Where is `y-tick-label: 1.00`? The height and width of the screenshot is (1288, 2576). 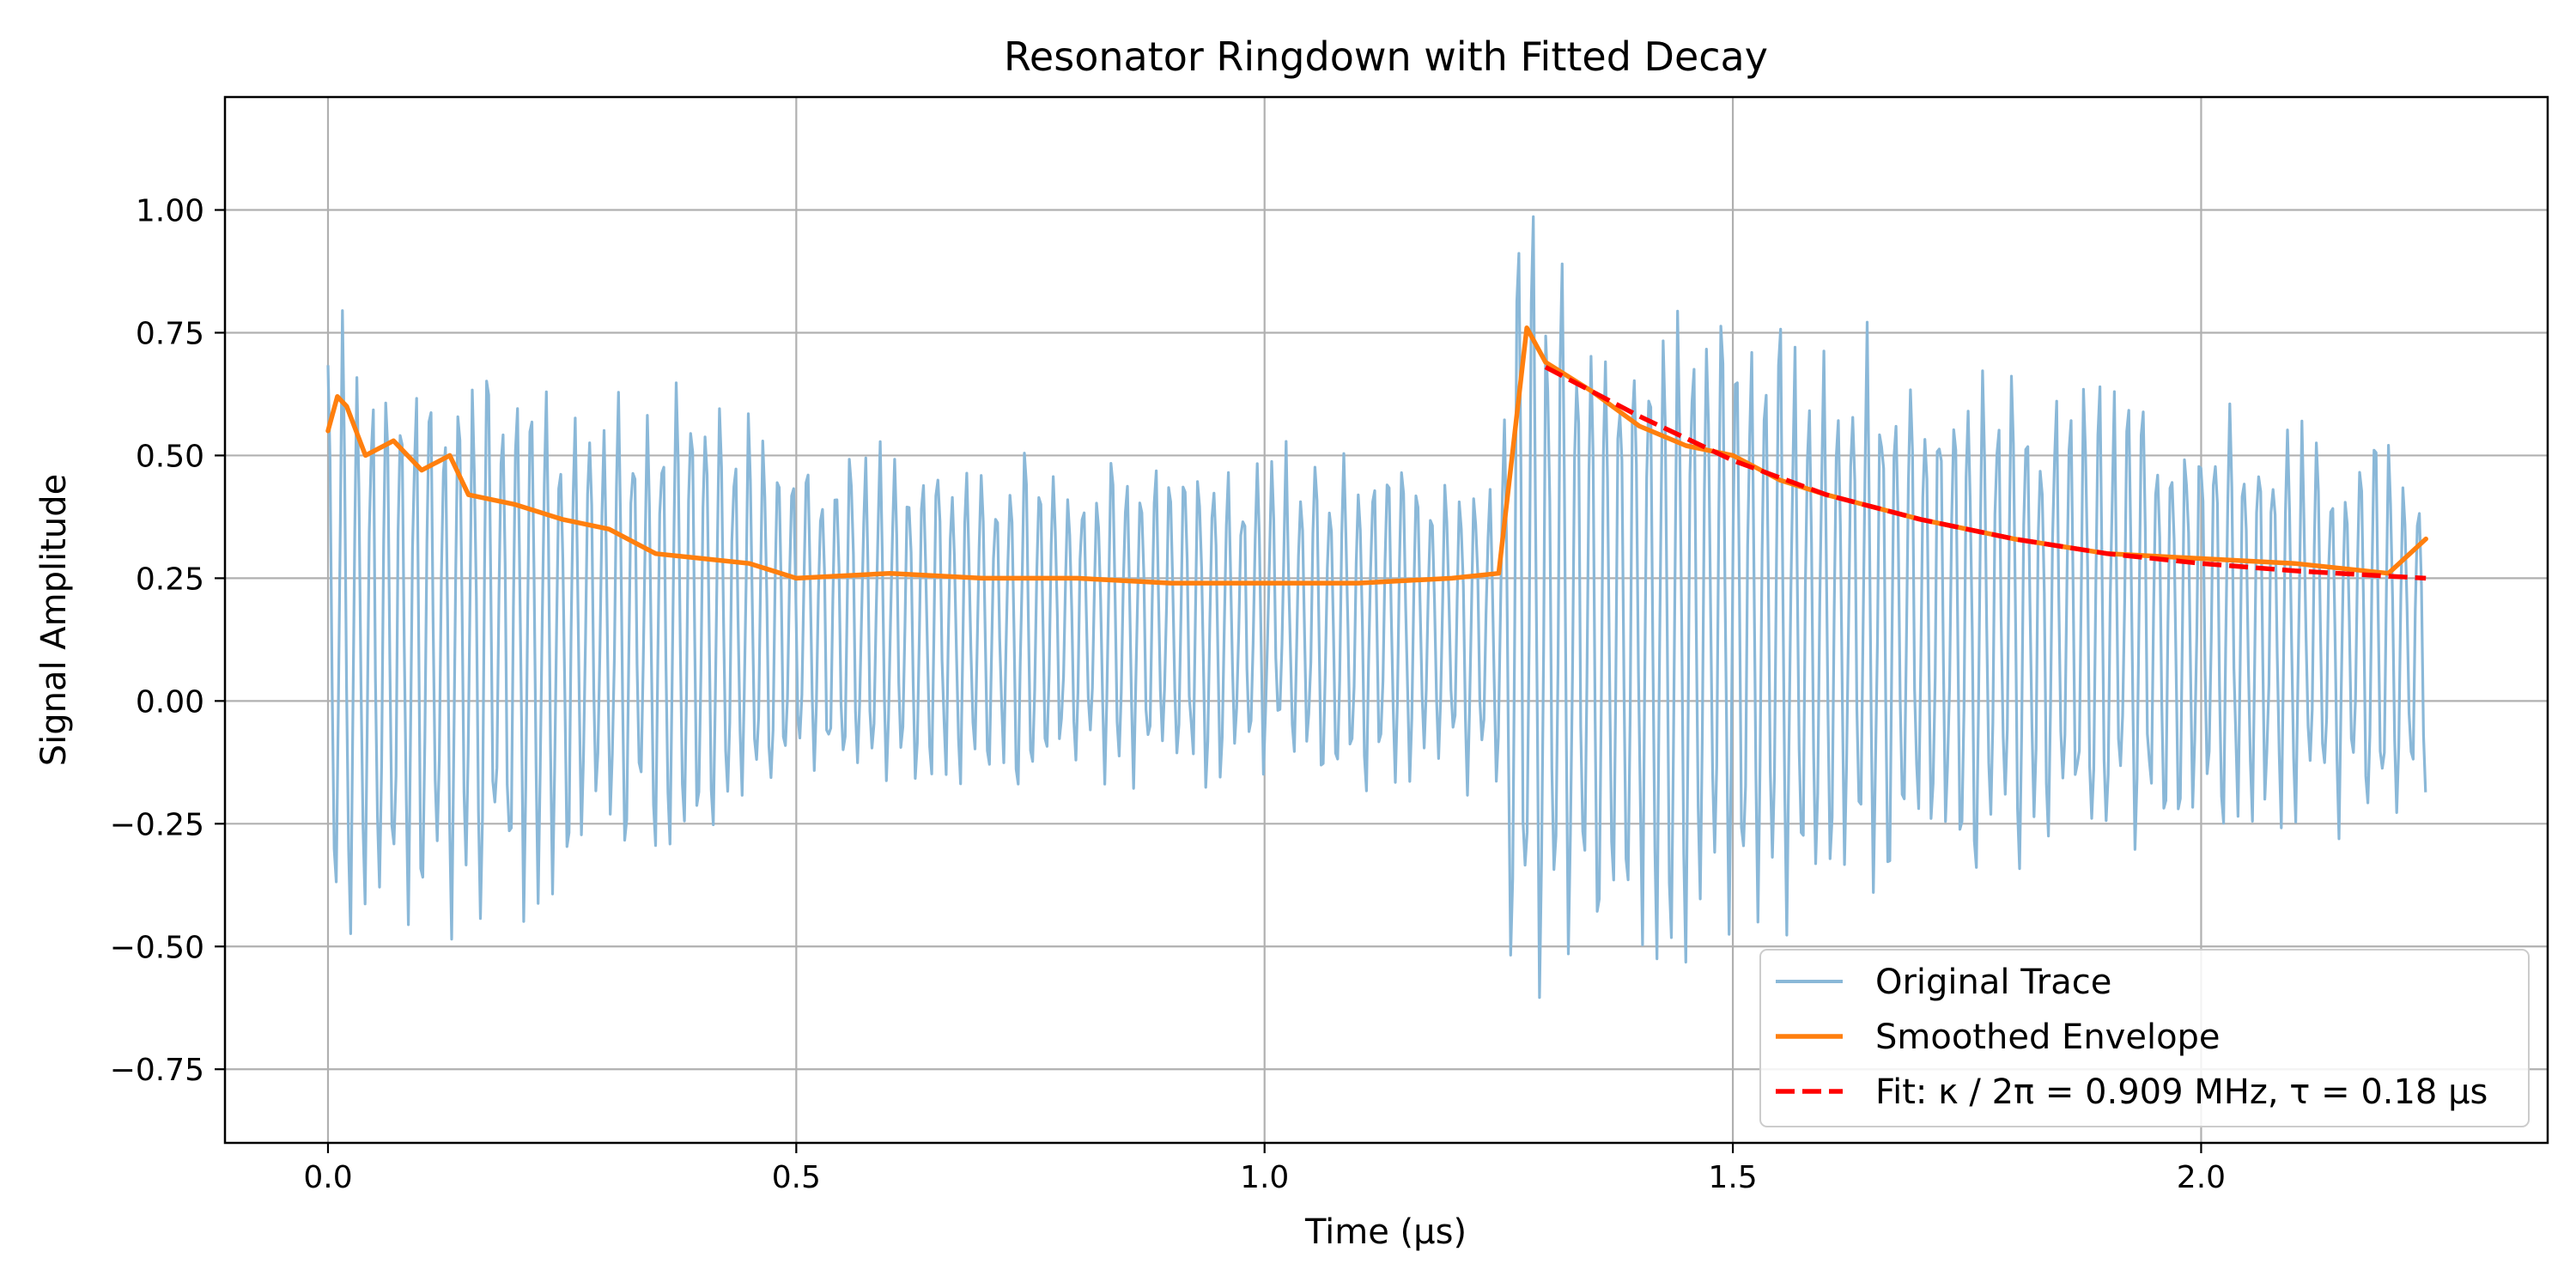 y-tick-label: 1.00 is located at coordinates (170, 212).